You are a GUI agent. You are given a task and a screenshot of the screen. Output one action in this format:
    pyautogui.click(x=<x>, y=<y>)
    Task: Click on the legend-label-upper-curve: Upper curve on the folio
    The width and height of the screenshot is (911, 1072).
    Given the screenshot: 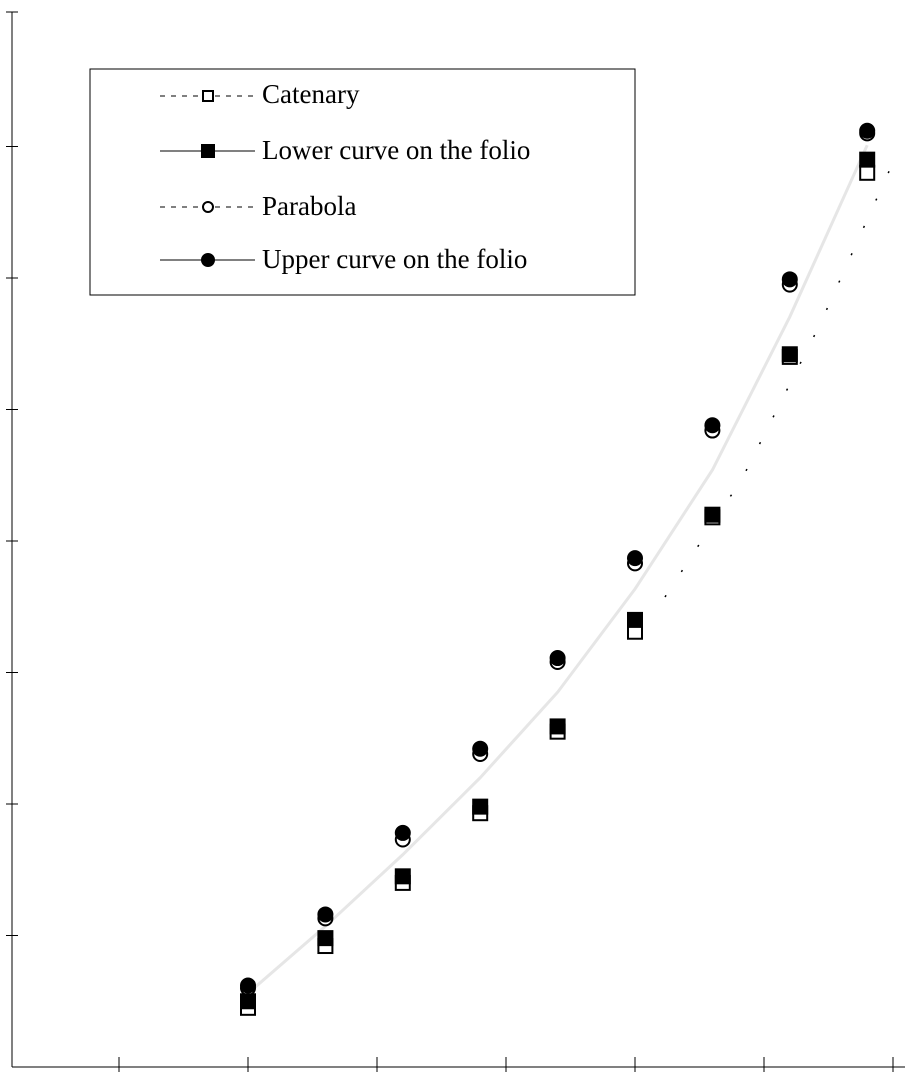 What is the action you would take?
    pyautogui.click(x=394, y=259)
    